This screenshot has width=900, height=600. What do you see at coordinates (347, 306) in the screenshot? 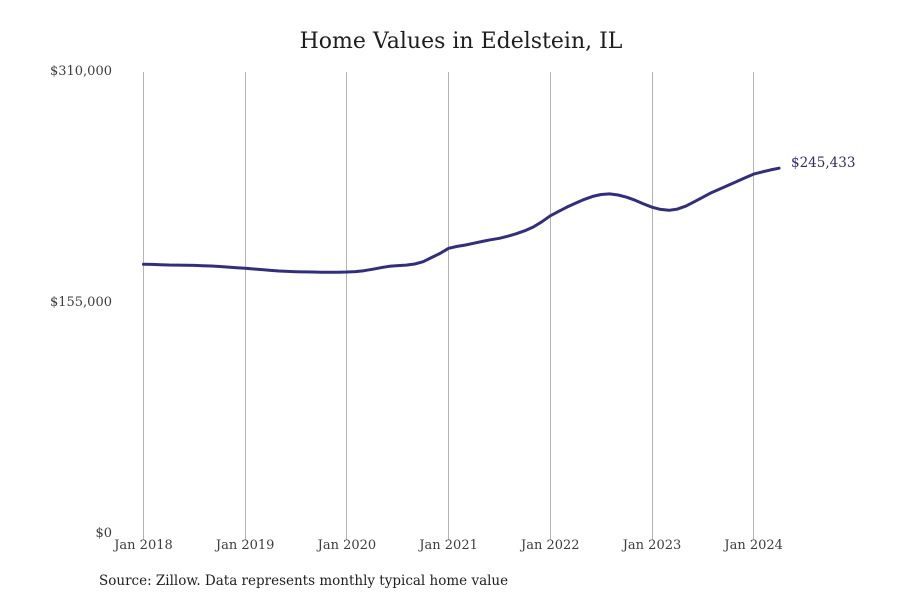
I see `gridline-jan-2020` at bounding box center [347, 306].